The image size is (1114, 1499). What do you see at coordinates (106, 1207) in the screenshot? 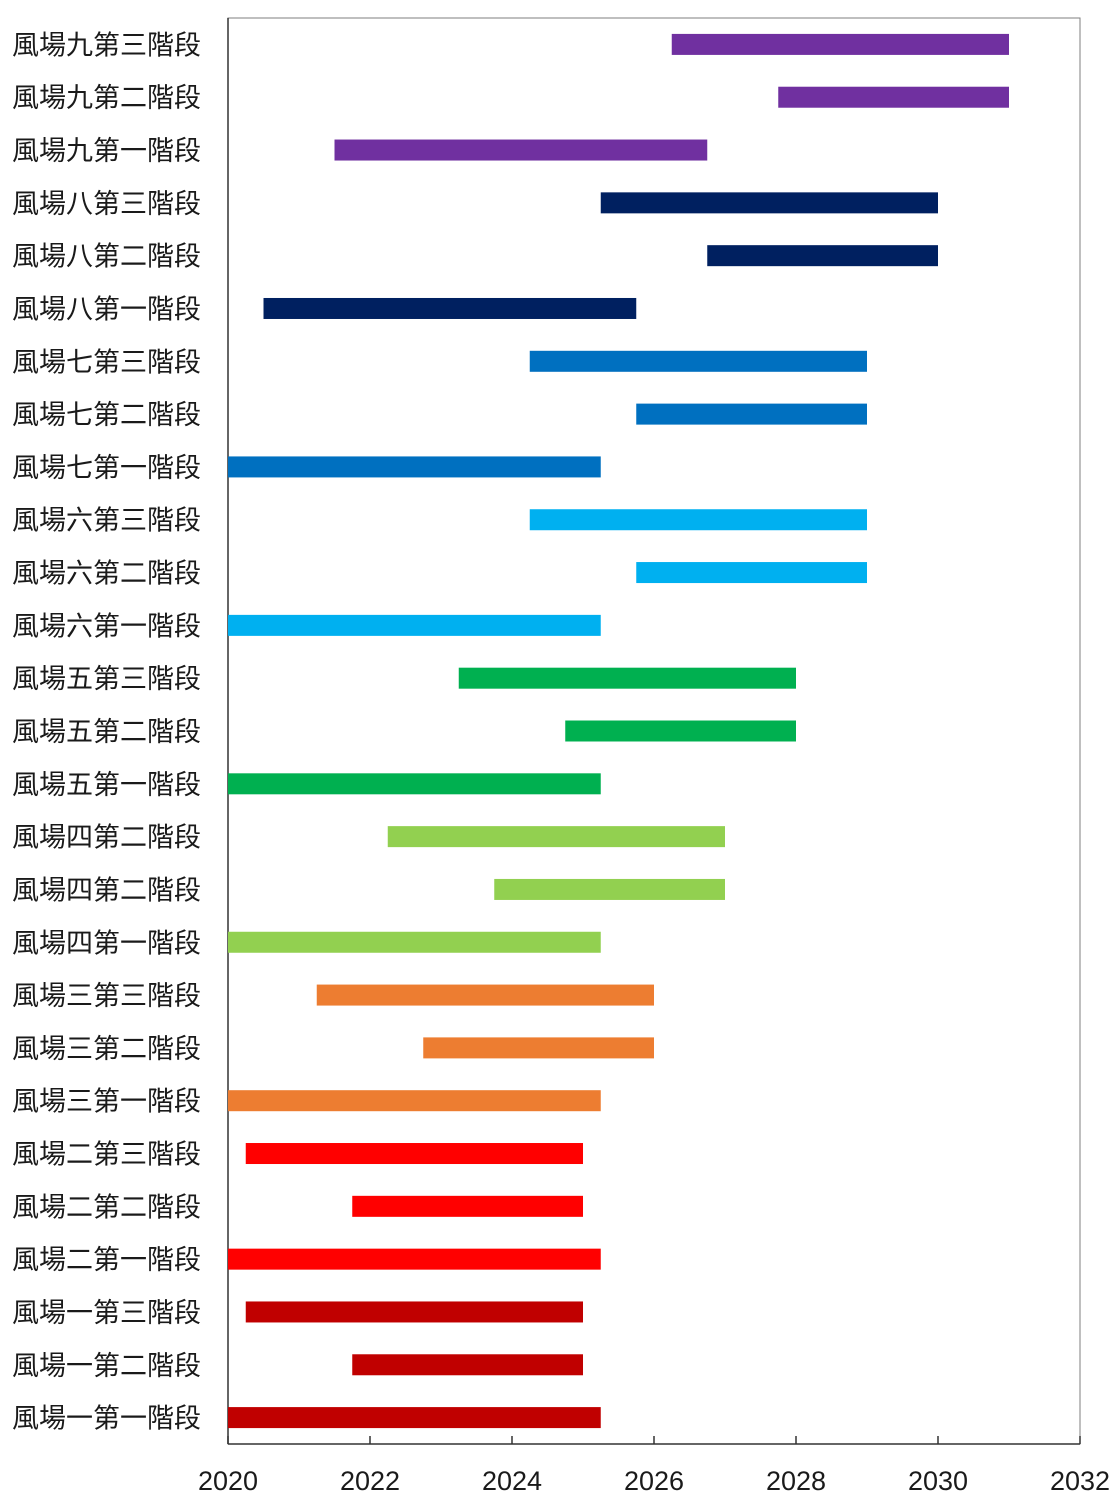
I see `category-label: 風場二第二階段` at bounding box center [106, 1207].